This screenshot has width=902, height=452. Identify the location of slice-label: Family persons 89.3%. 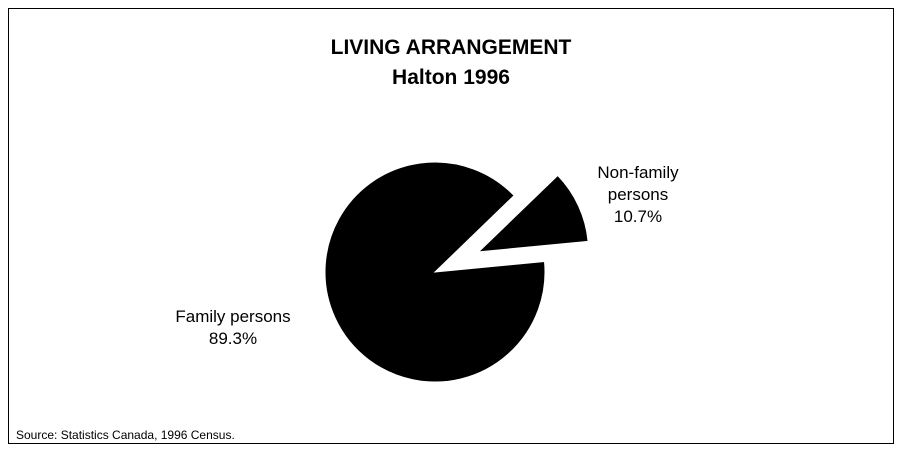
(233, 328).